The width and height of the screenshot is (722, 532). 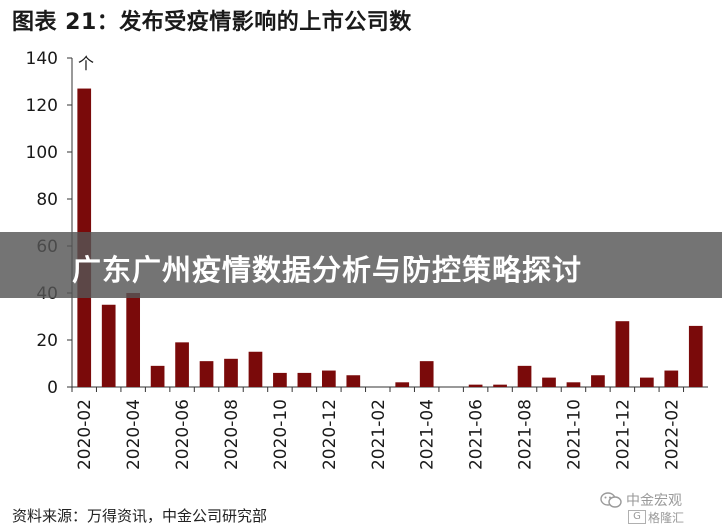 I want to click on overlay-banner, so click(x=361, y=265).